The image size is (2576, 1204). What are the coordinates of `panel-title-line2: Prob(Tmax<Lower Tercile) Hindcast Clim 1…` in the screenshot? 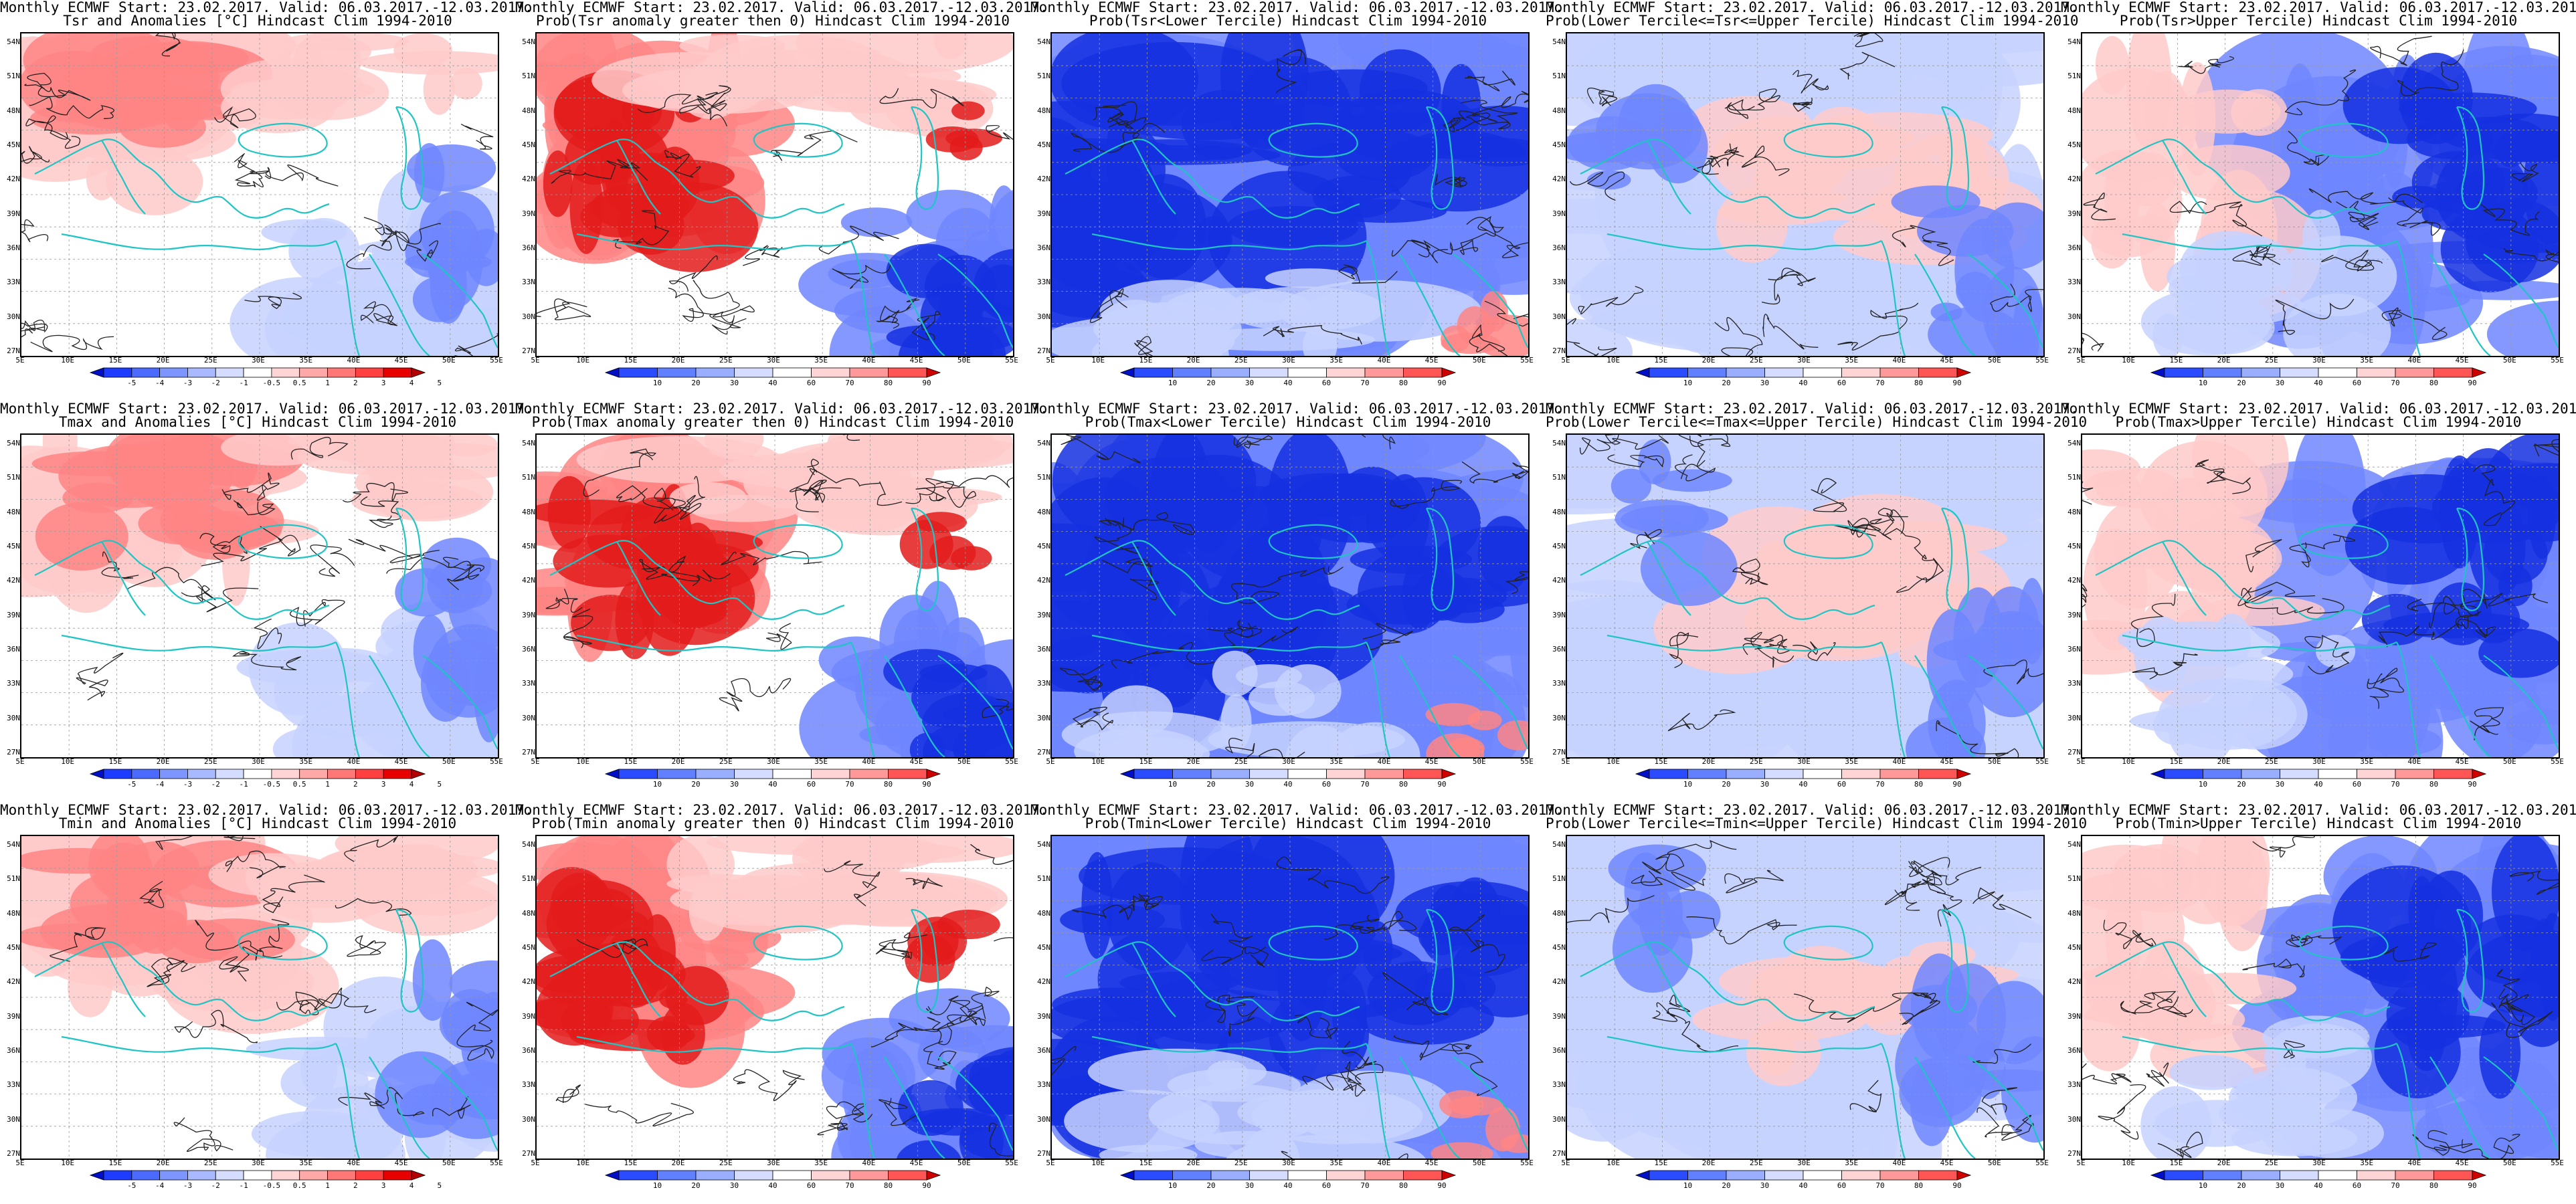 It's located at (1288, 422).